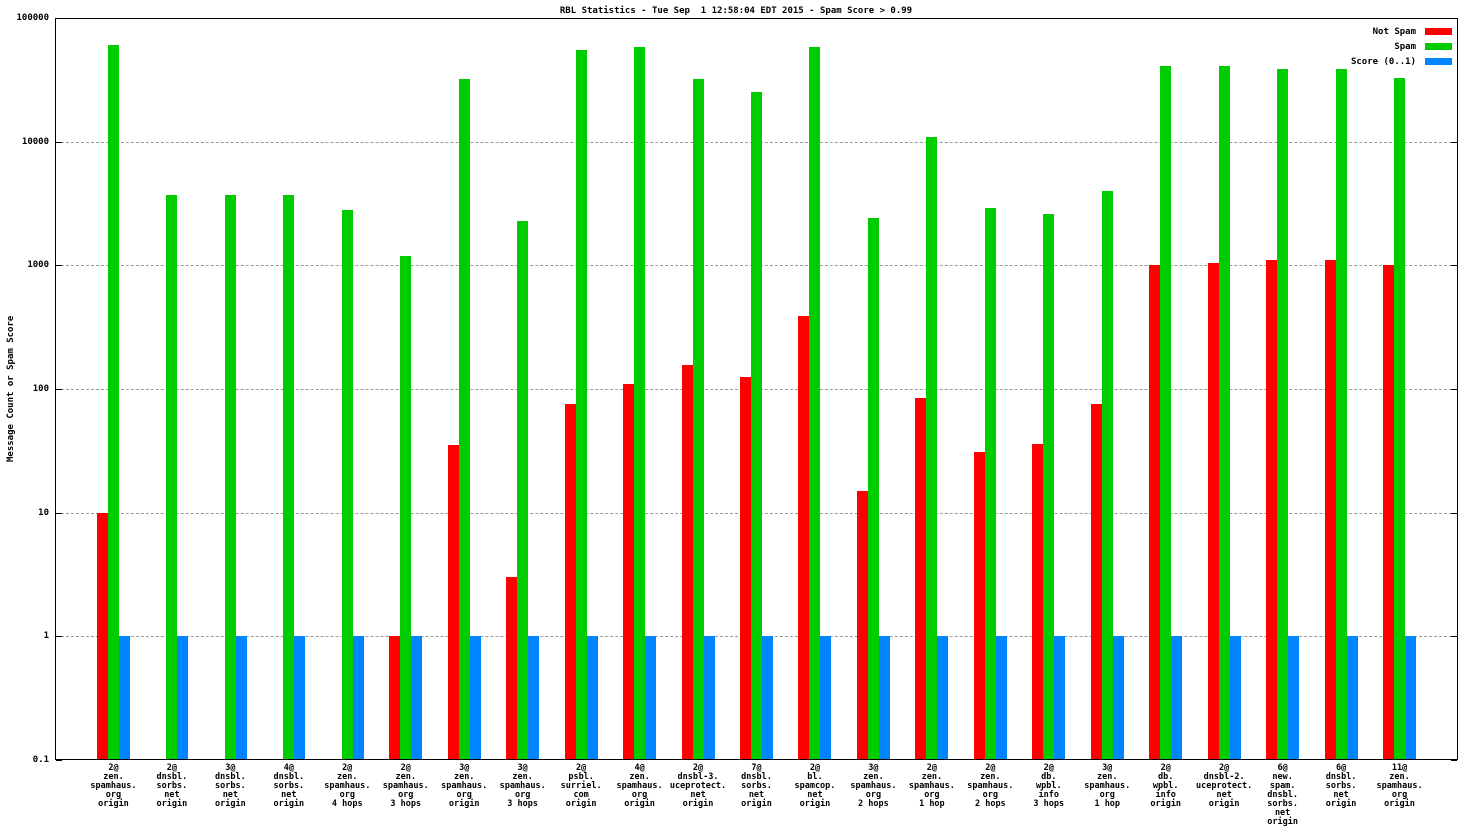 The width and height of the screenshot is (1472, 828). I want to click on y-tick-label: 1, so click(46, 636).